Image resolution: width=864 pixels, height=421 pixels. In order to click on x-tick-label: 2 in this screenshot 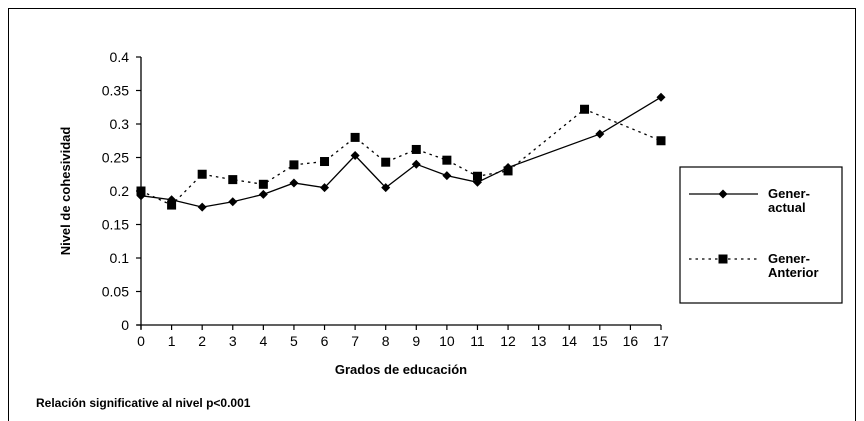, I will do `click(202, 341)`.